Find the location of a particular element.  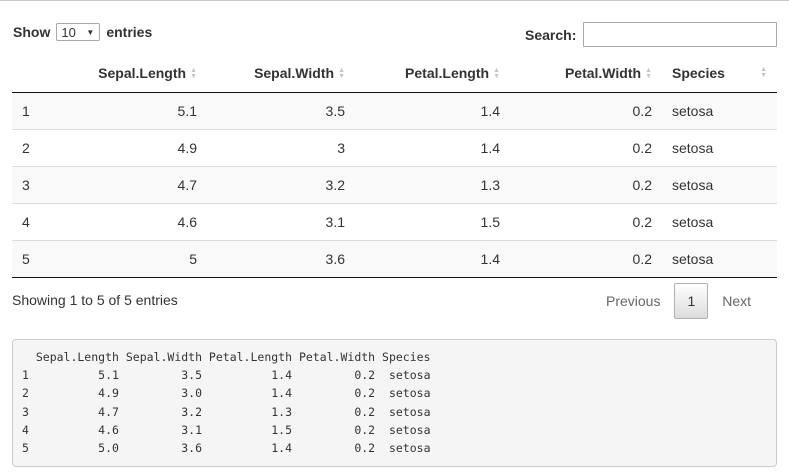

table-row: 1 5.1 3.5 1.4 0.2 setosa is located at coordinates (394, 110).